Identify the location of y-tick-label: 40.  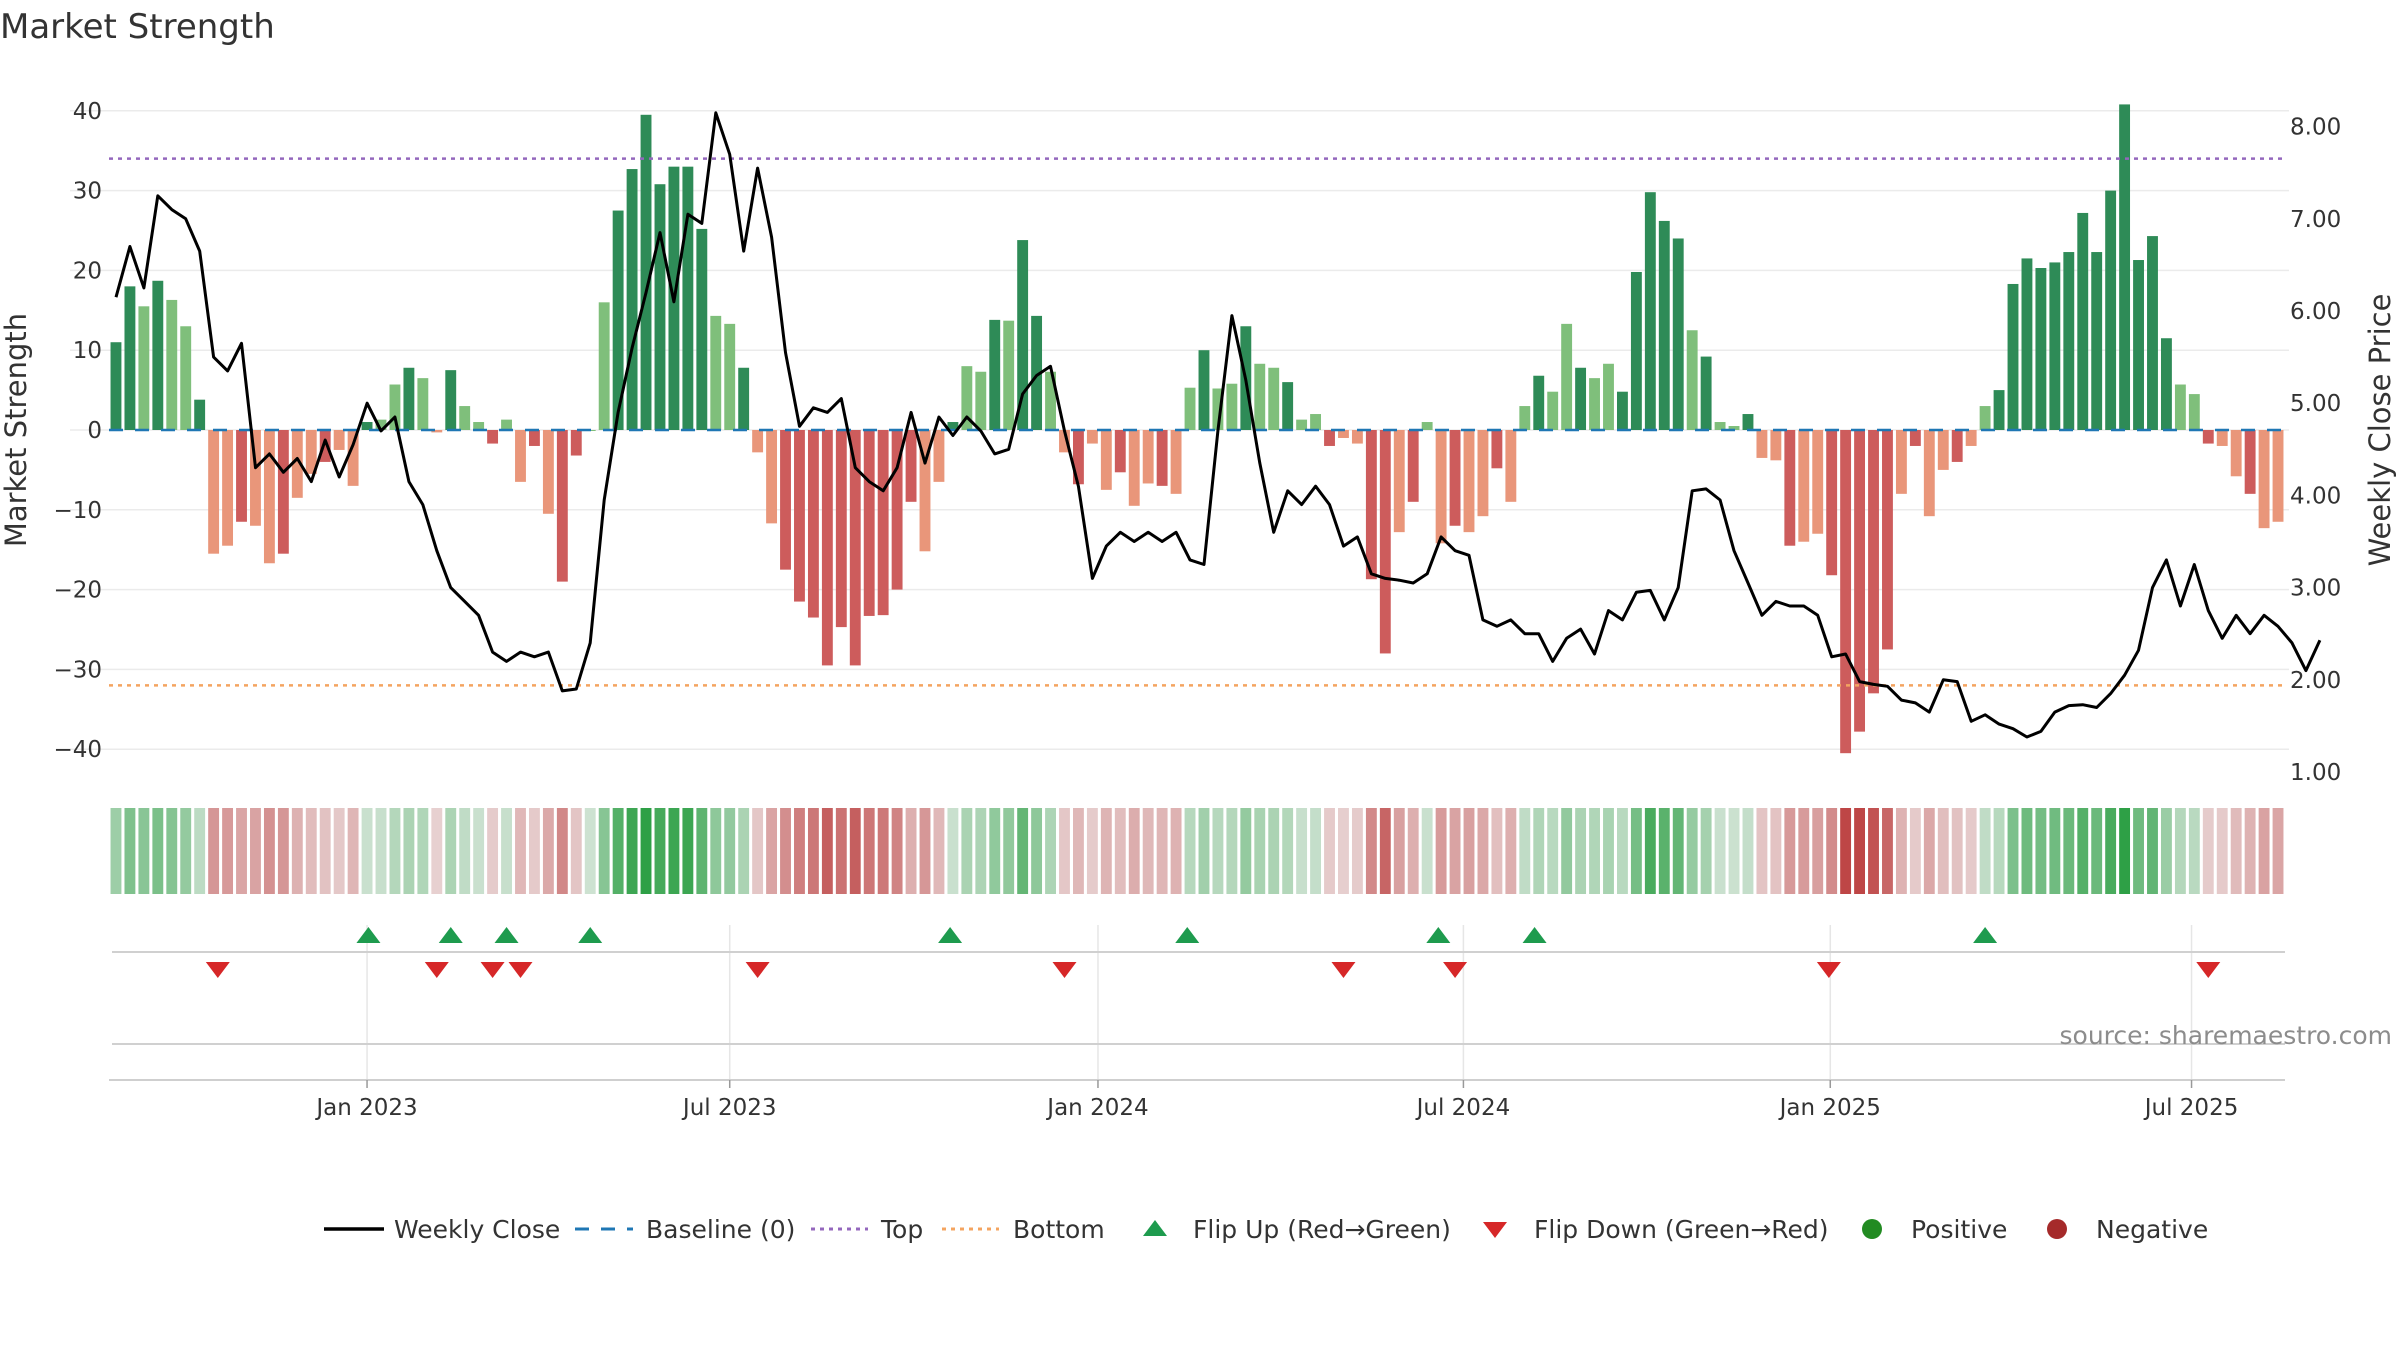
(87, 112).